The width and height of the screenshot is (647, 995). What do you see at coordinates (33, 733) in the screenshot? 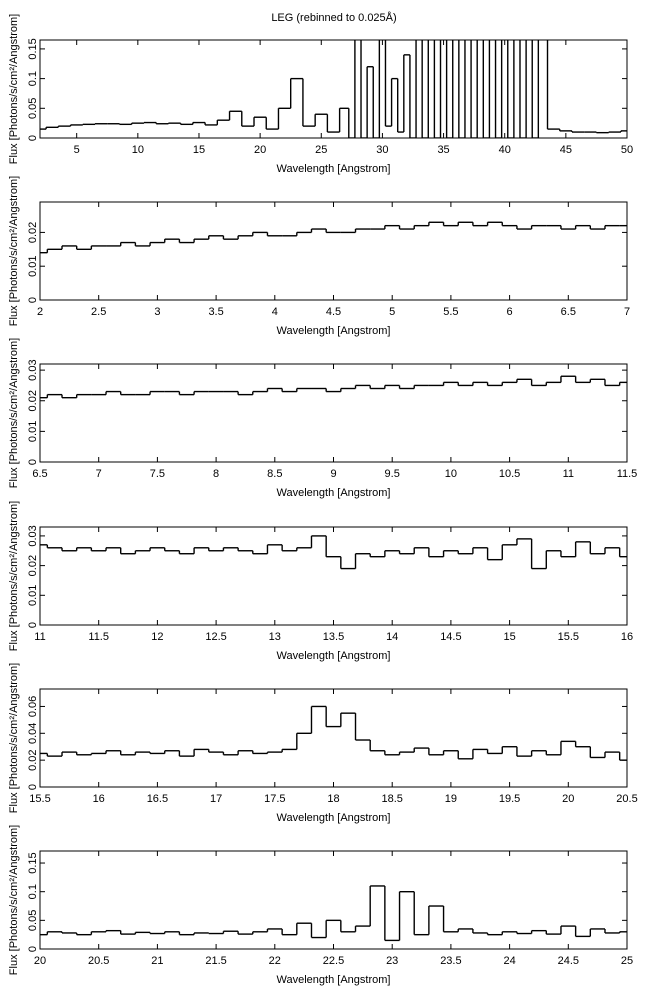
I see `y-tick-label: 0.04` at bounding box center [33, 733].